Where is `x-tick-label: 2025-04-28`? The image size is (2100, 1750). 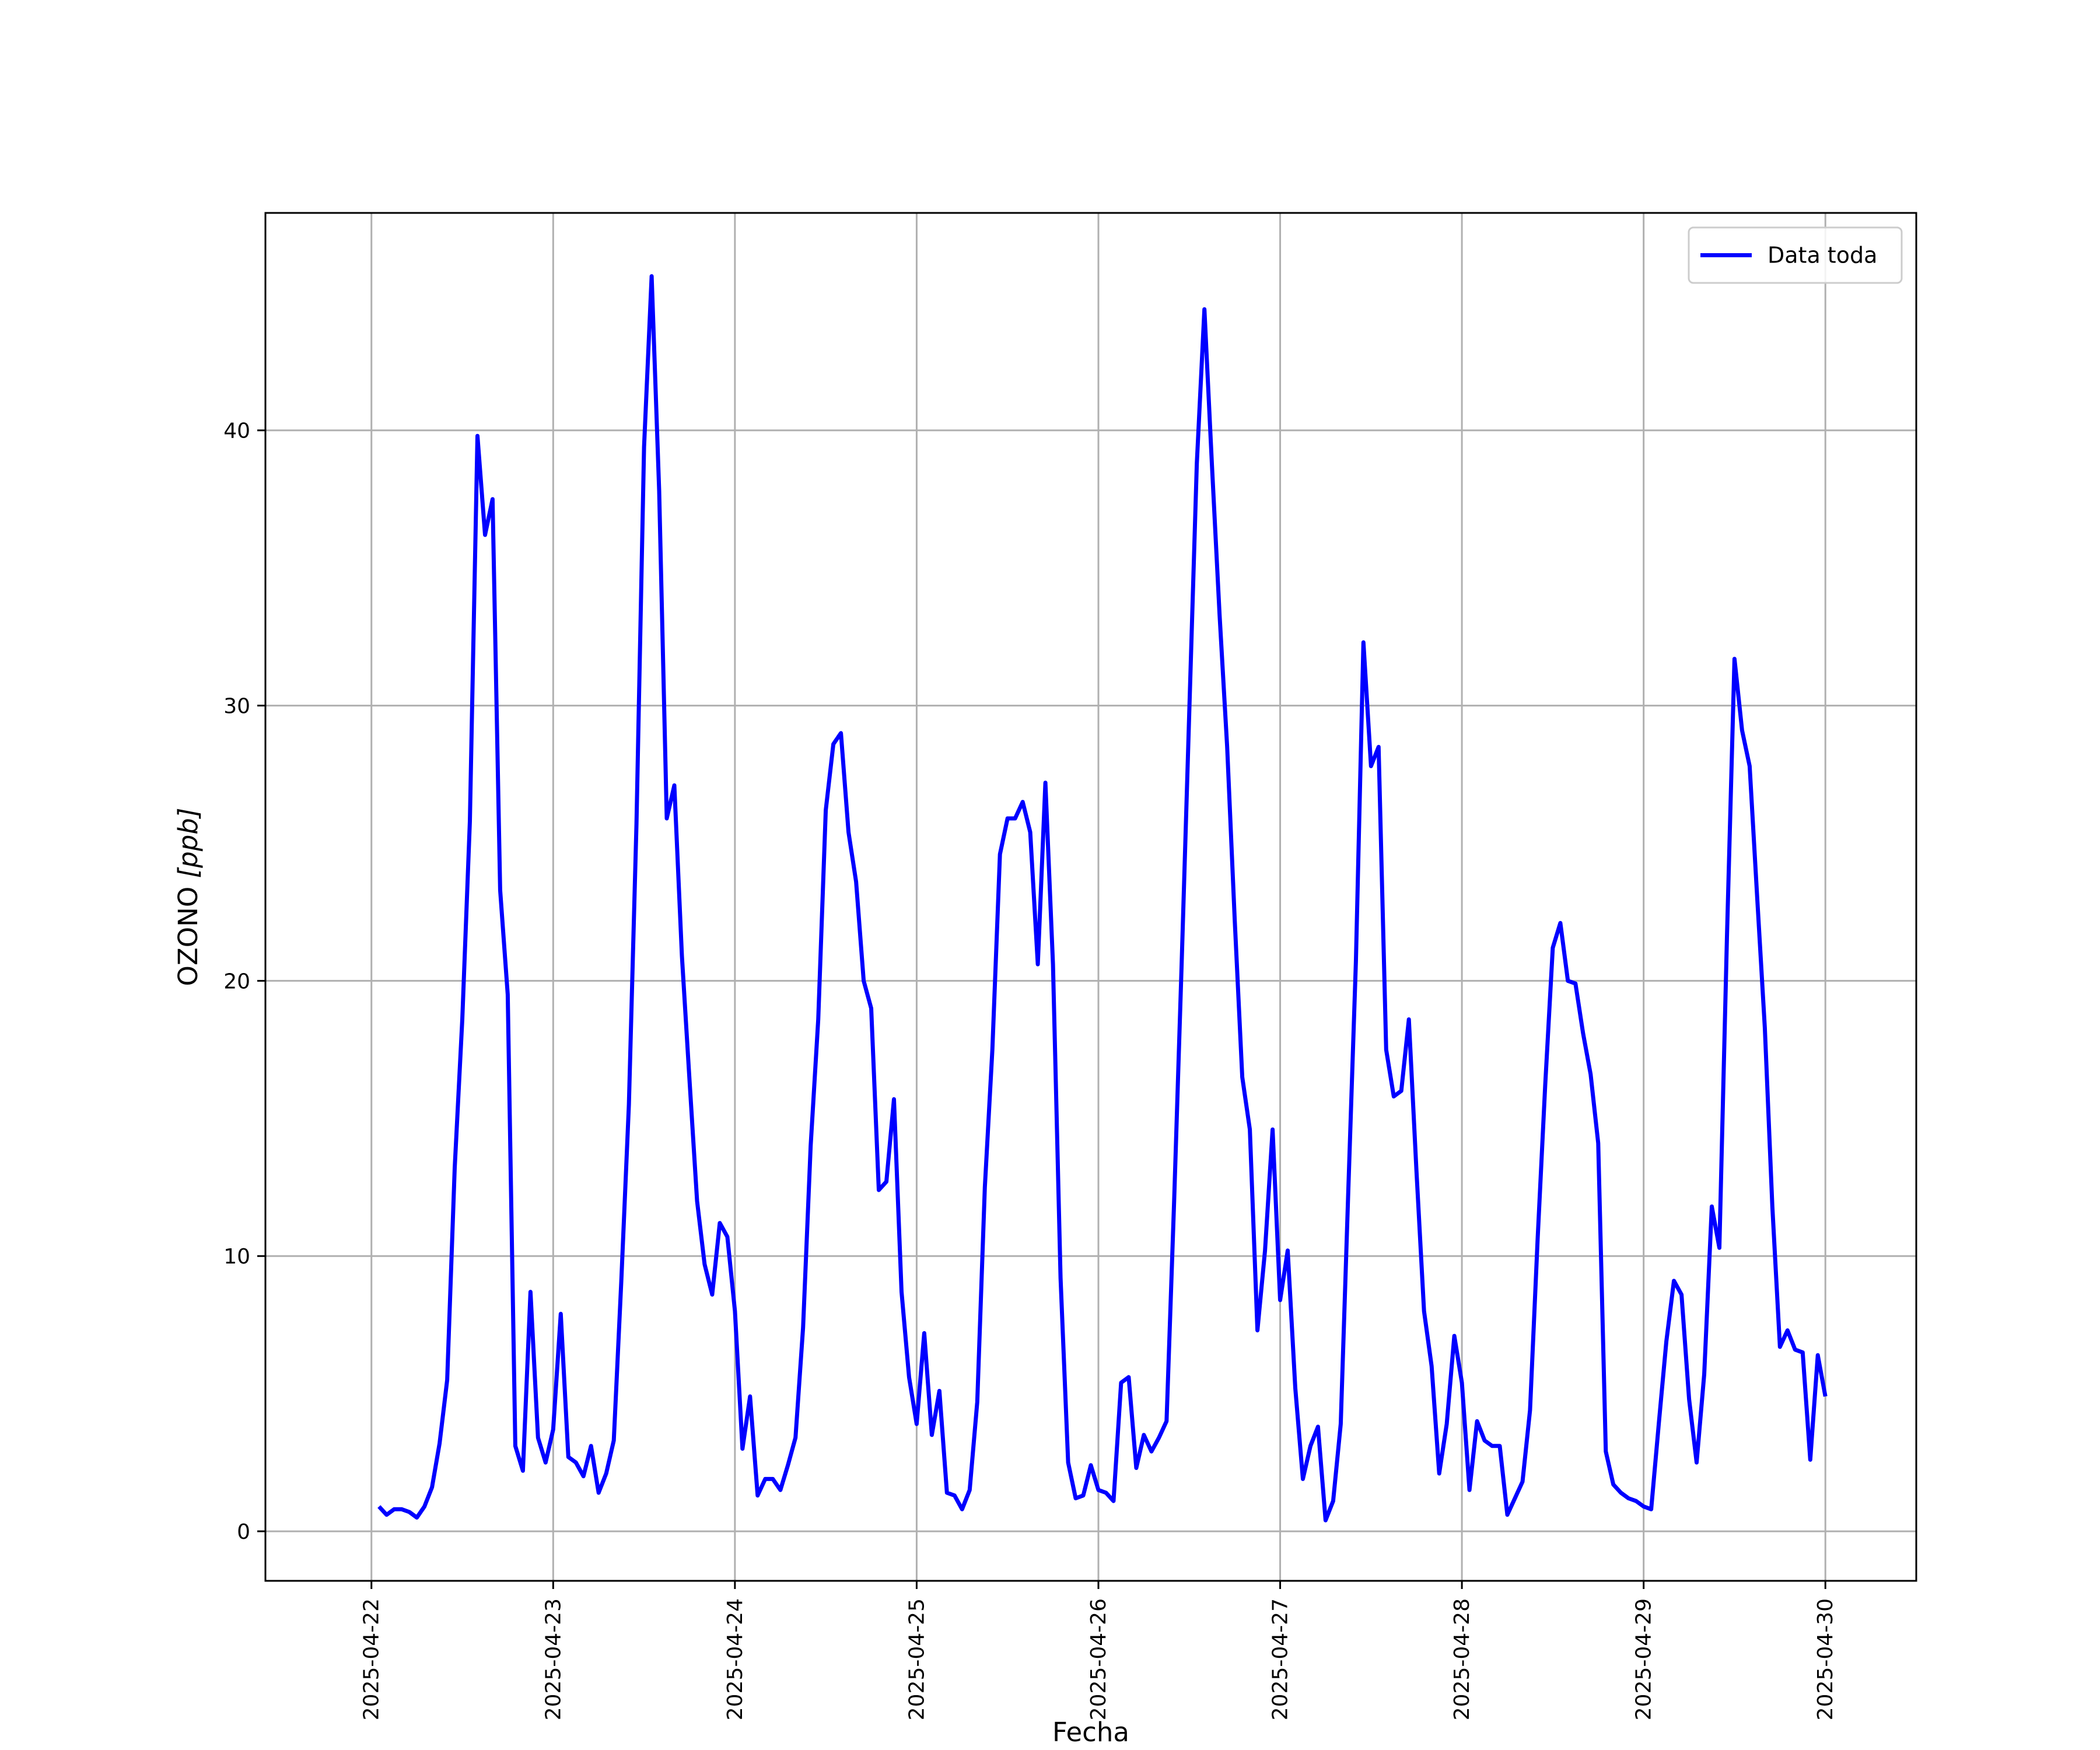 x-tick-label: 2025-04-28 is located at coordinates (1462, 1659).